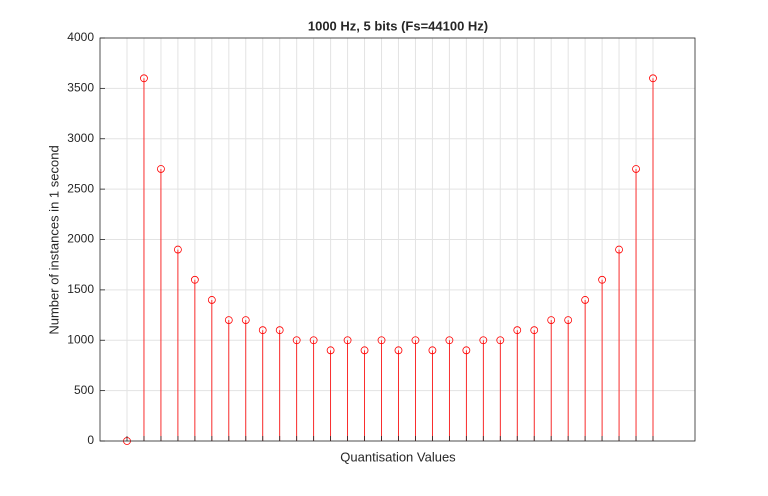  What do you see at coordinates (398, 456) in the screenshot?
I see `x-axis-label: Quantisation Values` at bounding box center [398, 456].